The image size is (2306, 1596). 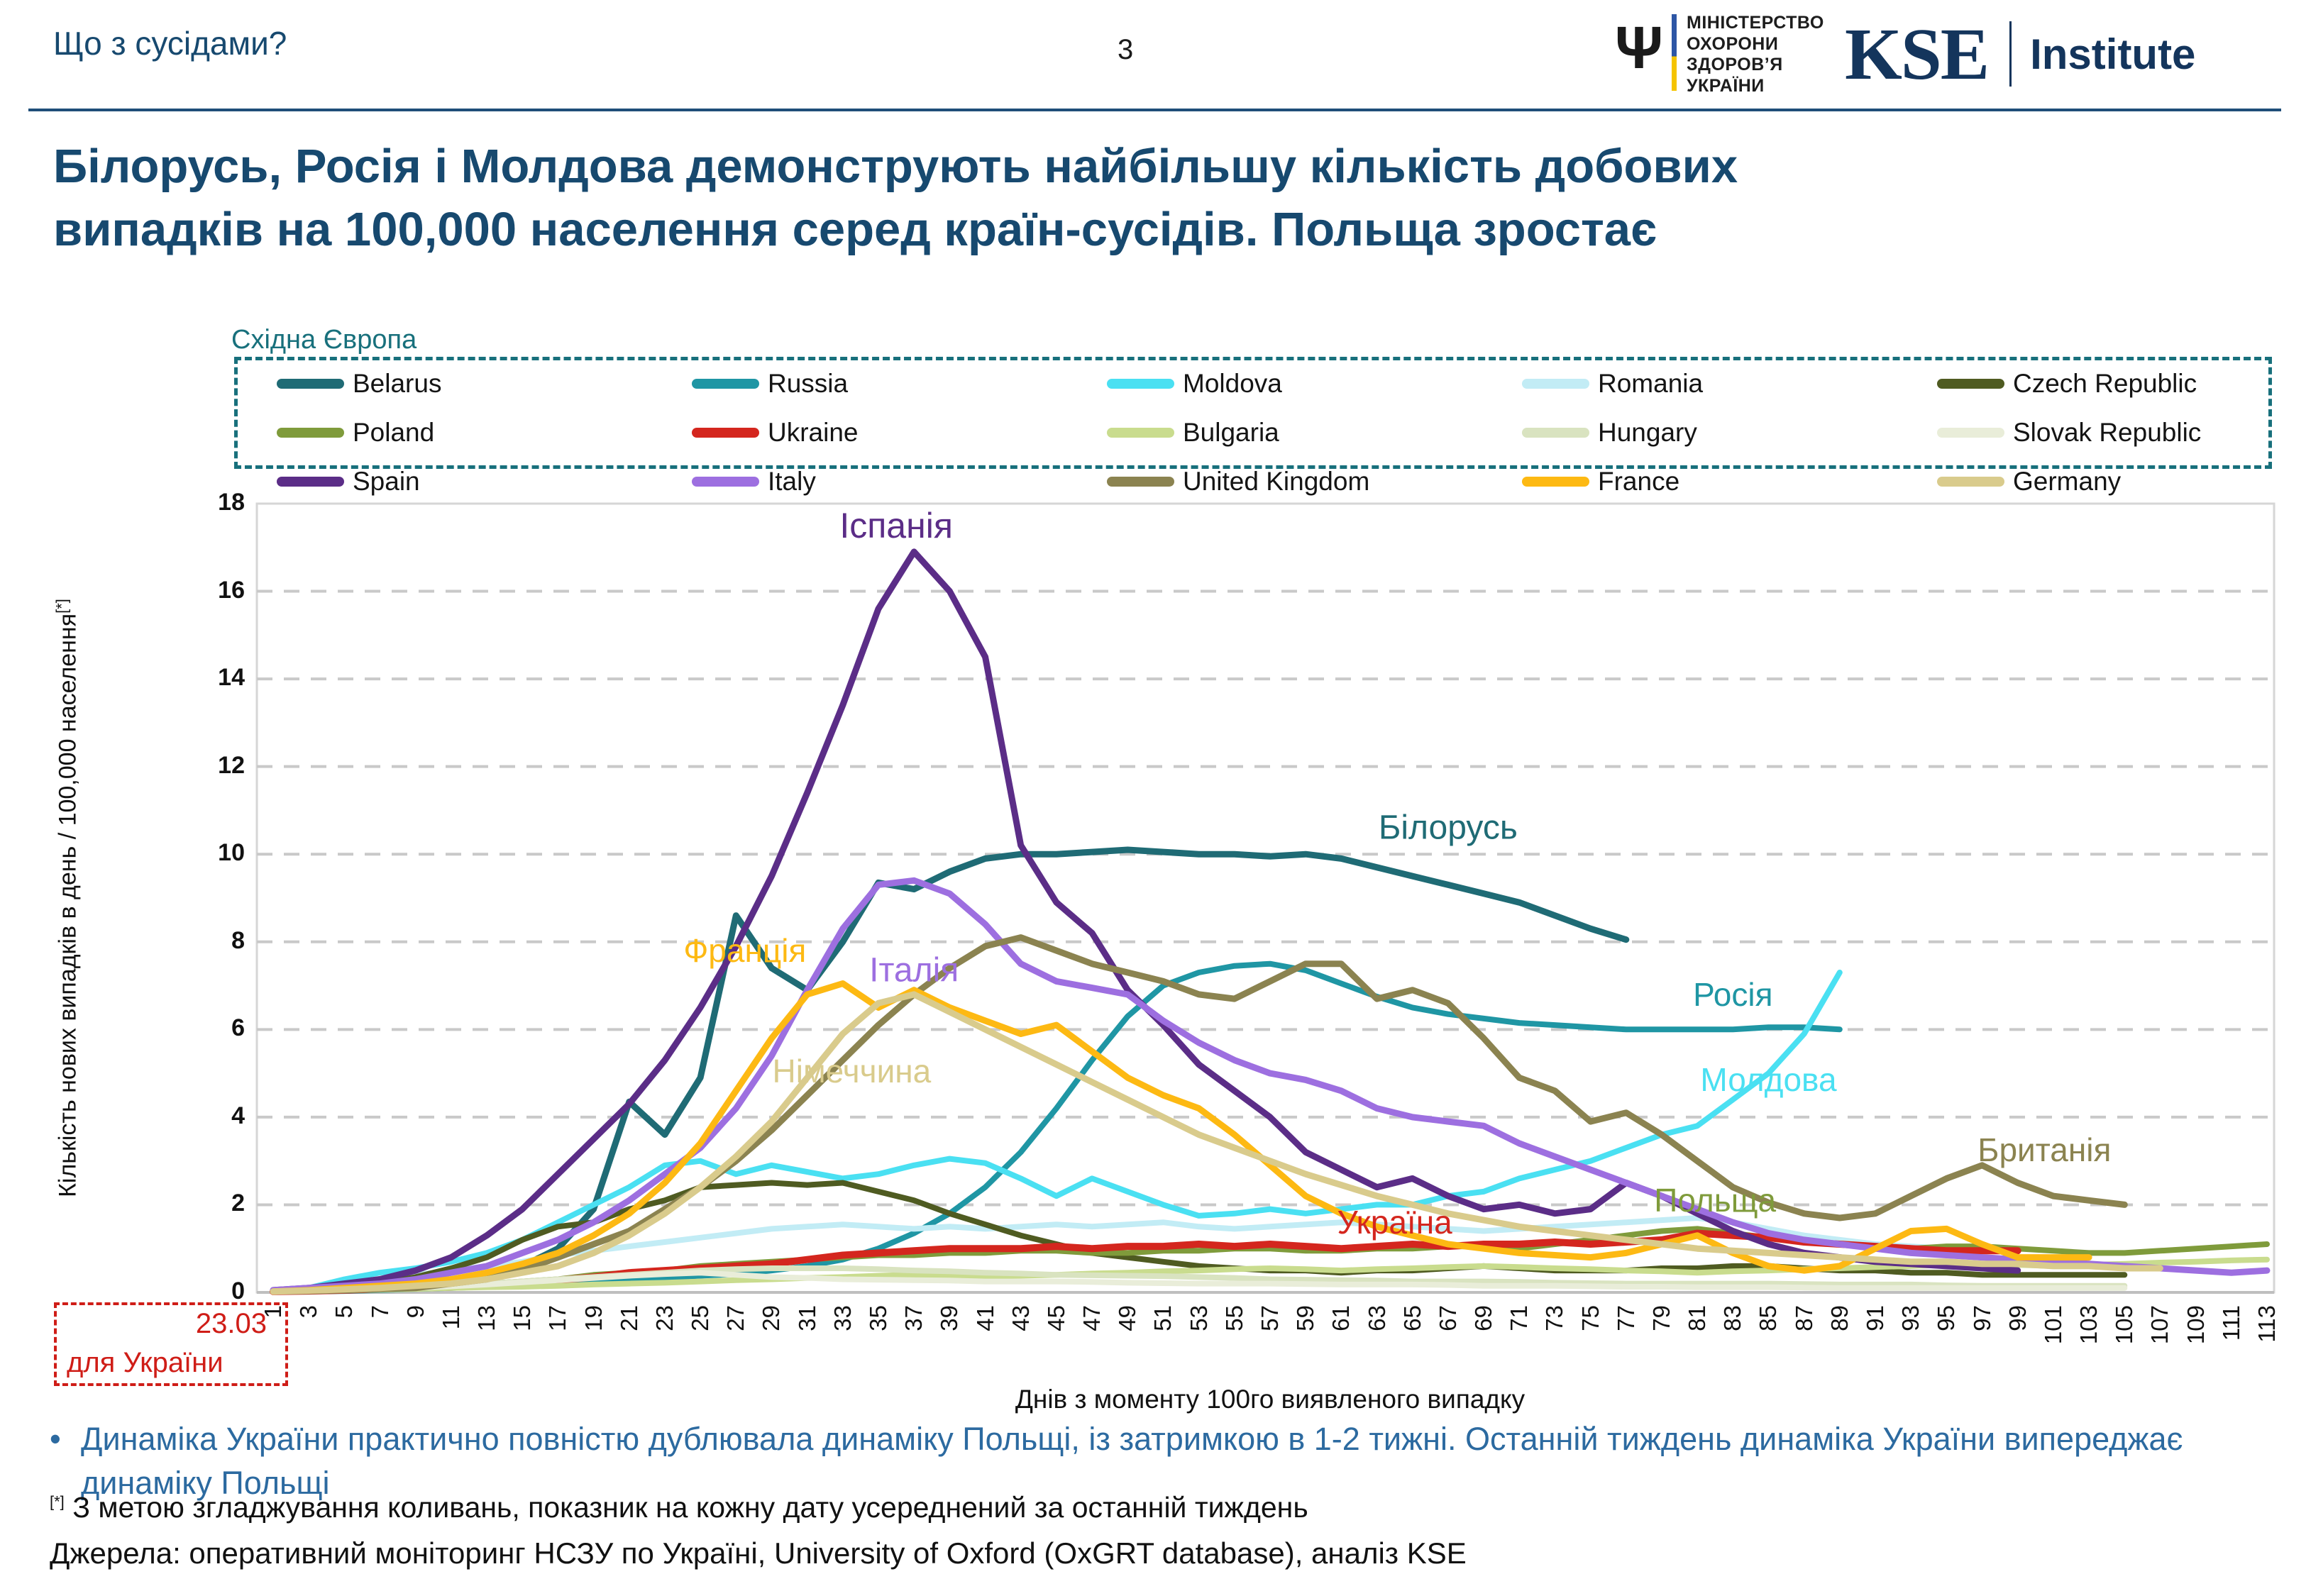 I want to click on moz-line: МІНІСТЕРСТВО, so click(x=1756, y=23).